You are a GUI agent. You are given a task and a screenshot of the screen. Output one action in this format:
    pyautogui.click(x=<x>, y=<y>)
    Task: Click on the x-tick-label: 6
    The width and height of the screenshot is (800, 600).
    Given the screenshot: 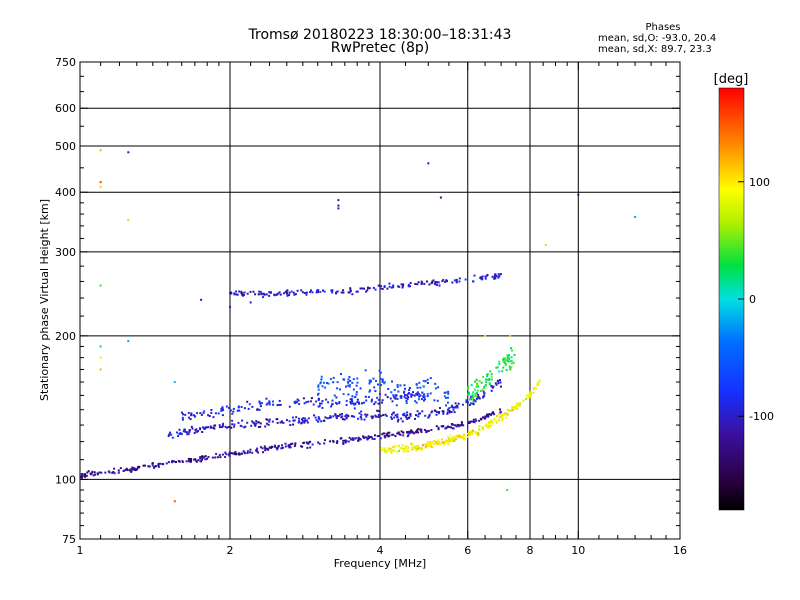 What is the action you would take?
    pyautogui.click(x=467, y=550)
    